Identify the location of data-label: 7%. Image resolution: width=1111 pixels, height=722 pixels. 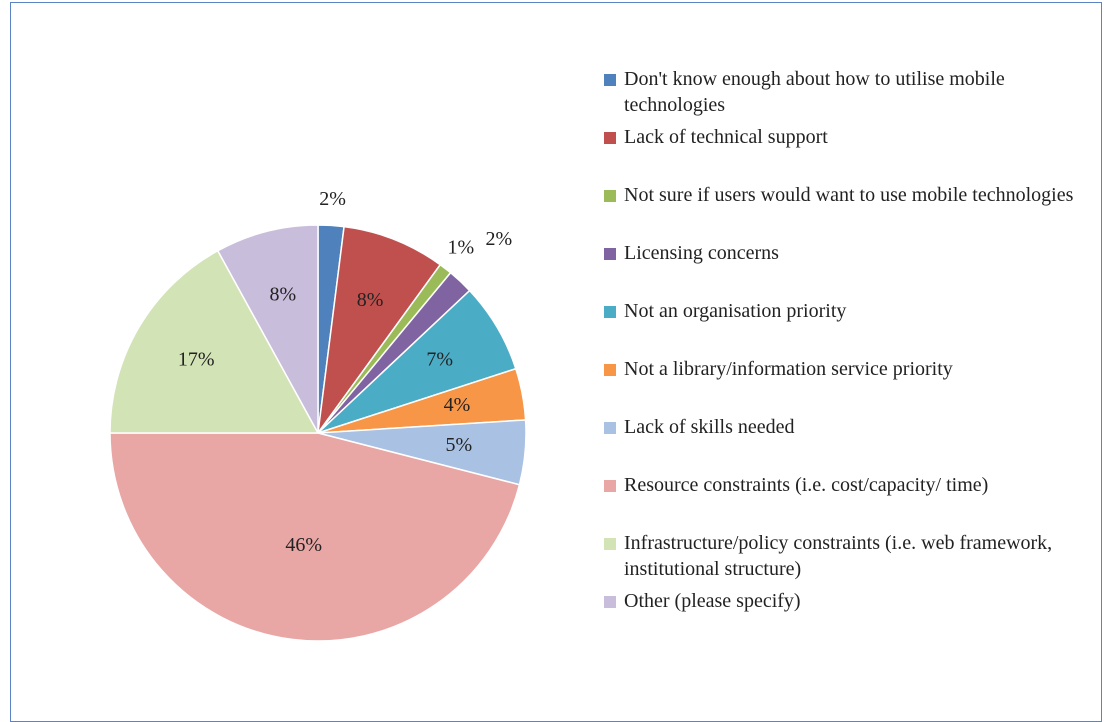
(439, 360).